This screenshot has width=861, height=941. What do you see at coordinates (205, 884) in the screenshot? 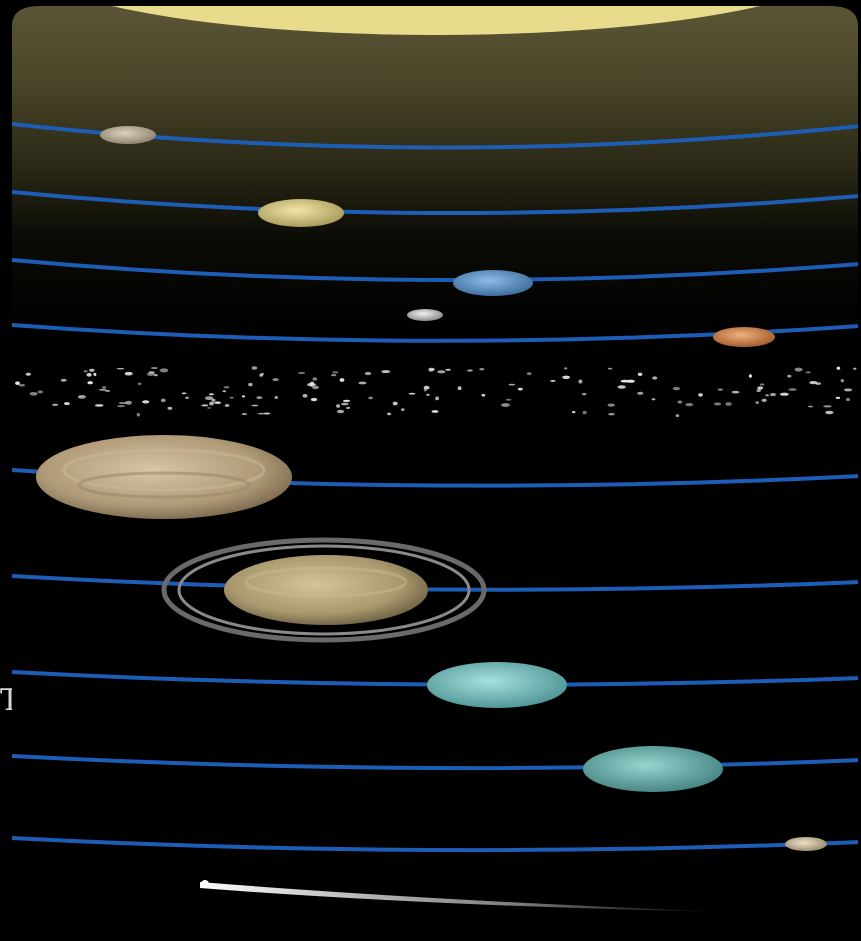
I see `comet-head` at bounding box center [205, 884].